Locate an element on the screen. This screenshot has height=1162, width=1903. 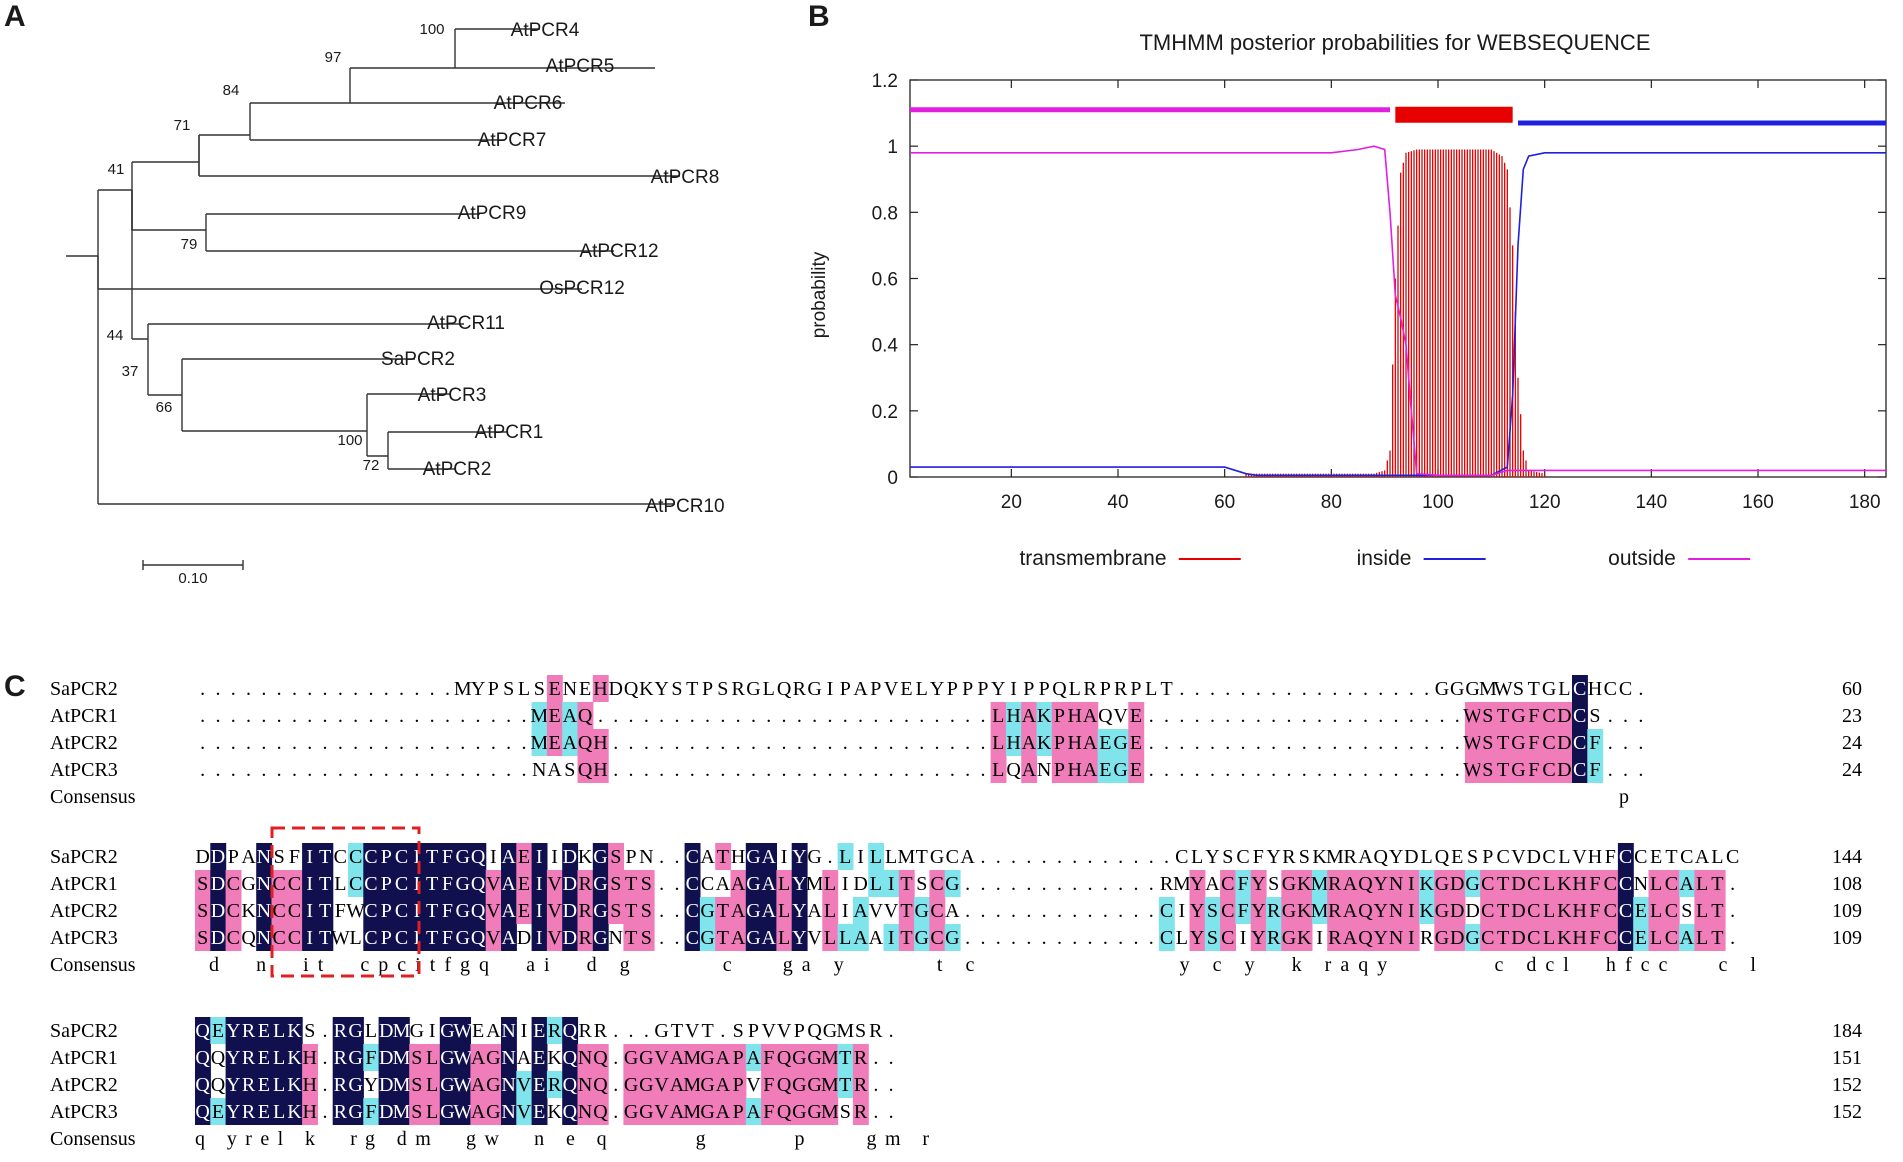
residue: V is located at coordinates (753, 1085).